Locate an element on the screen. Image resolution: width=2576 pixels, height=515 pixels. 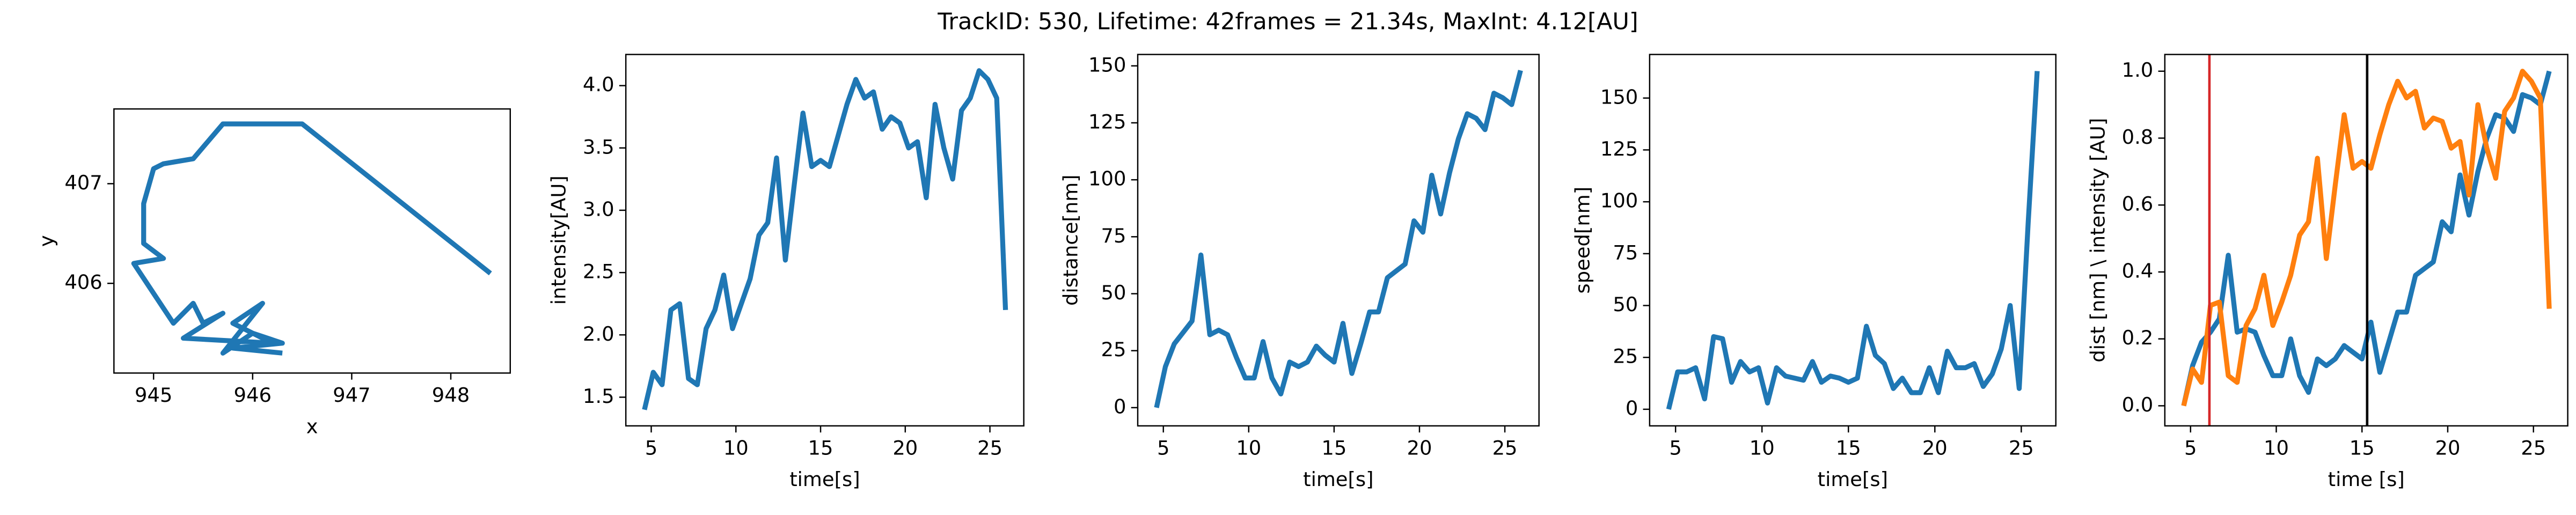
y-axis-label: y is located at coordinates (46, 241).